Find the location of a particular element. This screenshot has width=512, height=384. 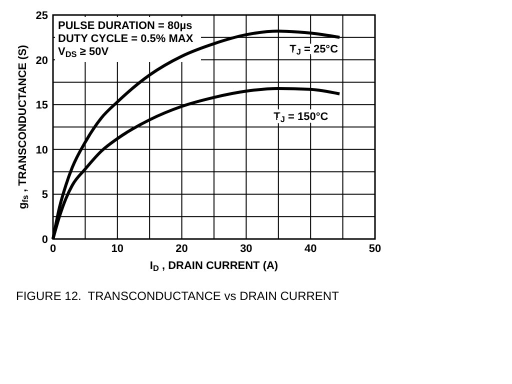

x-tick-label: 30 is located at coordinates (246, 249).